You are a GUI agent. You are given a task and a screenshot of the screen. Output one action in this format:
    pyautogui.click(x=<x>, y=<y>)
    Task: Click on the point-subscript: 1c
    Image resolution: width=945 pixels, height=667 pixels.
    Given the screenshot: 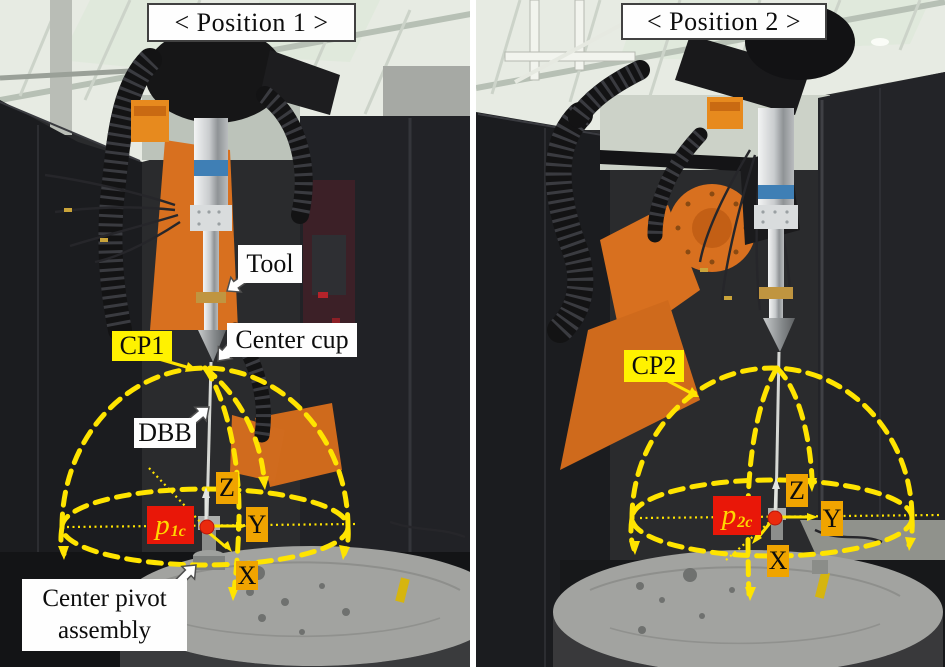 What is the action you would take?
    pyautogui.click(x=178, y=531)
    